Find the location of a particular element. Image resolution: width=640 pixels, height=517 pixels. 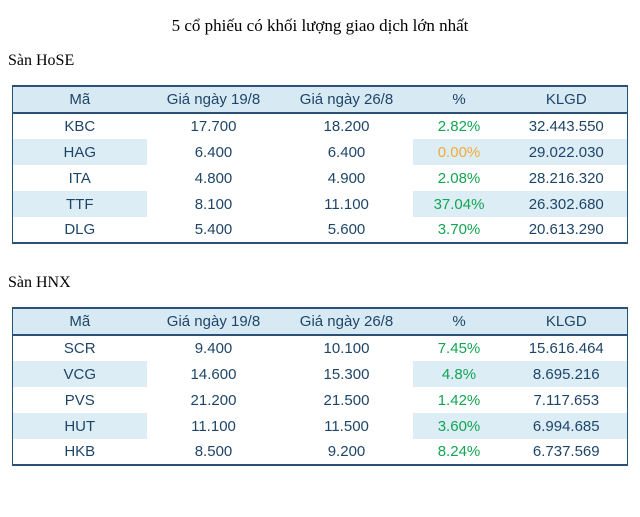

stock-code: PVS is located at coordinates (79, 400).